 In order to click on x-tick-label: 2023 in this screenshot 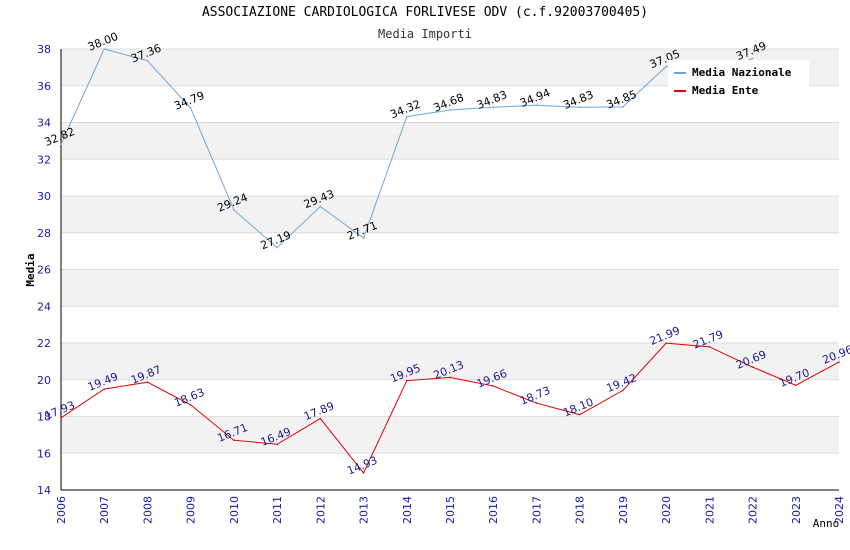, I will do `click(796, 510)`.